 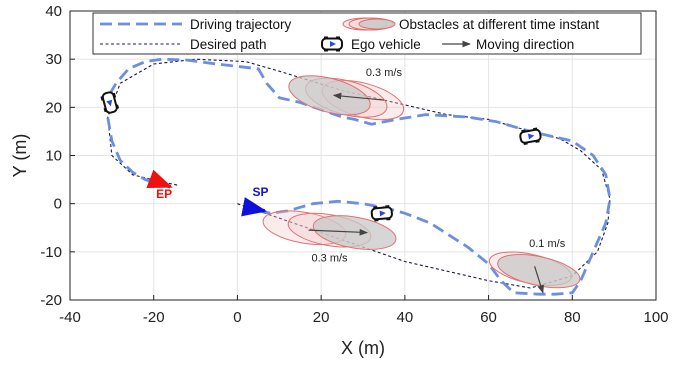 I want to click on legend-item: Desired path, so click(x=183, y=44).